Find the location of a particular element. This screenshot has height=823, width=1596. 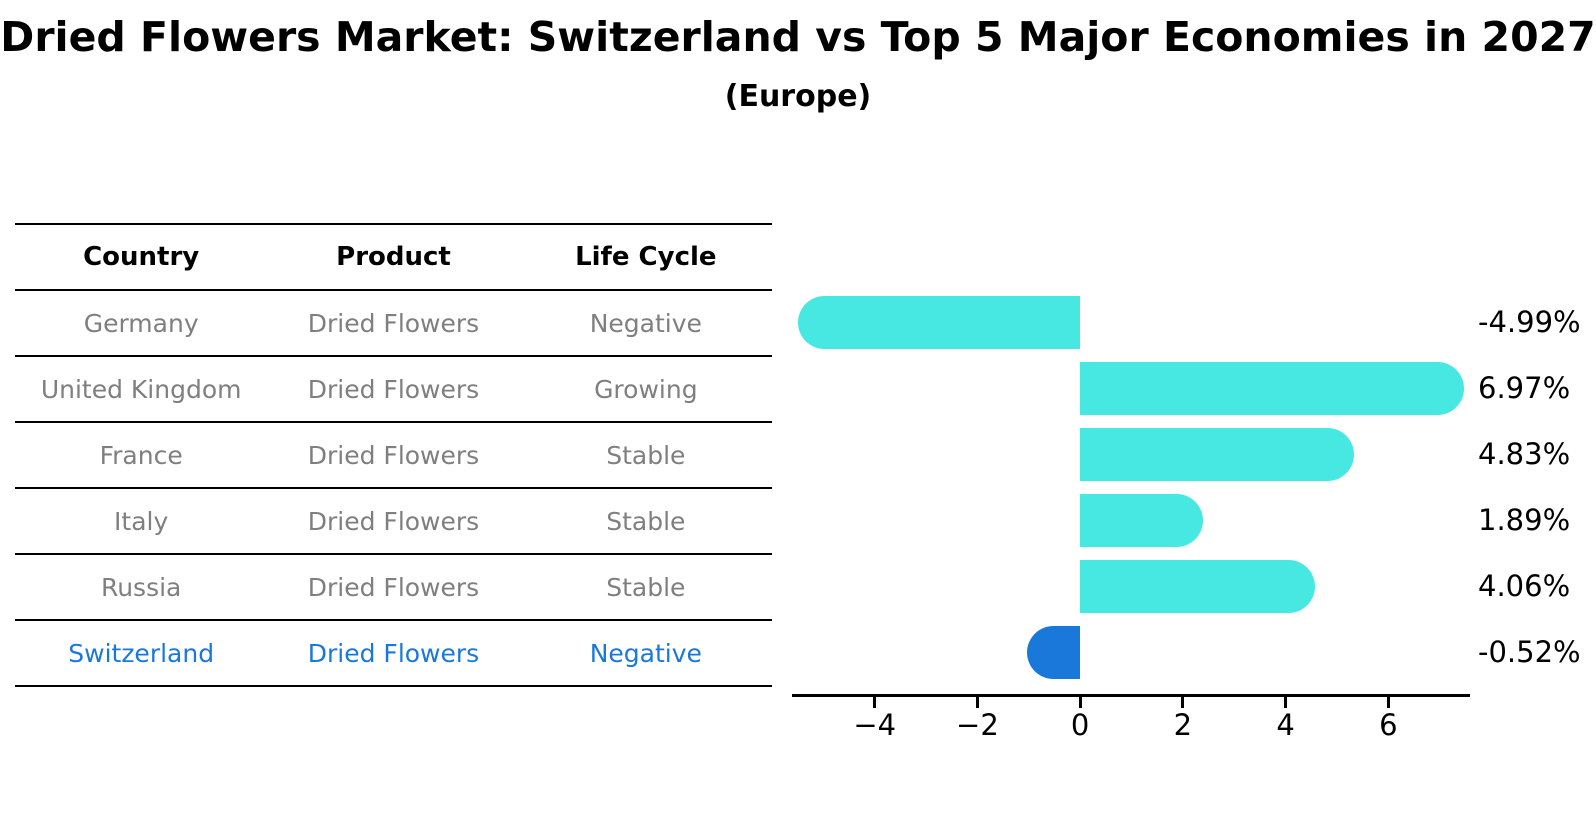

table-row-switzerland: Switzerland Dried Flowers Negative is located at coordinates (393, 654).